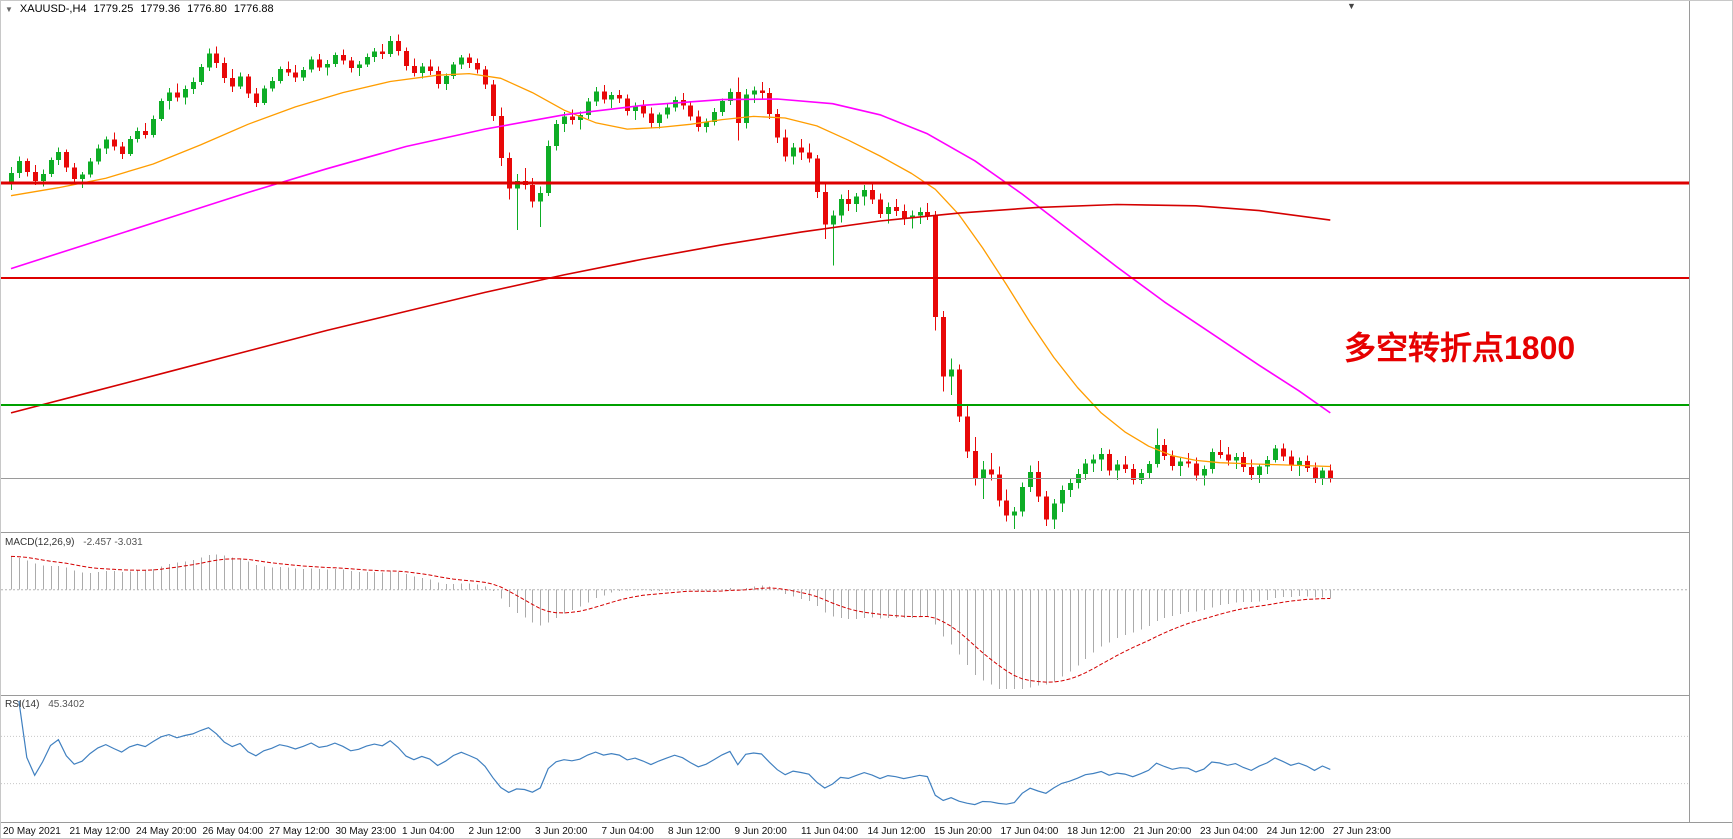 The height and width of the screenshot is (839, 1733). I want to click on macd-name: MACD(12,26,9), so click(40, 542).